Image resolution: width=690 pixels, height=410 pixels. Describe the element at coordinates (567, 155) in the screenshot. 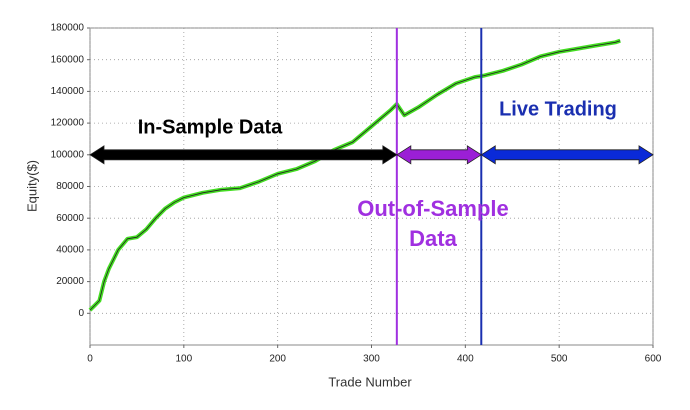

I see `region-arrow` at that location.